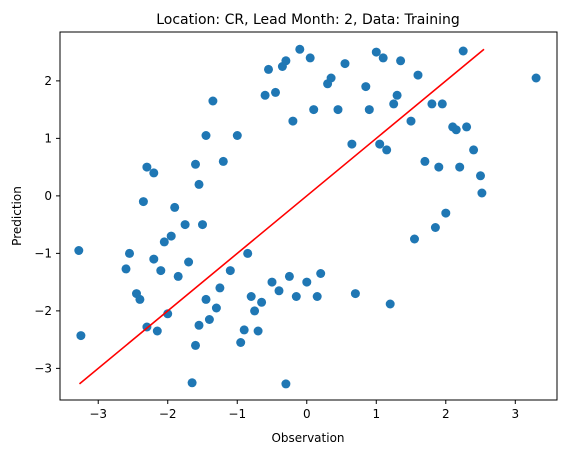 This screenshot has height=455, width=565. I want to click on y-tick-label: −3, so click(43, 368).